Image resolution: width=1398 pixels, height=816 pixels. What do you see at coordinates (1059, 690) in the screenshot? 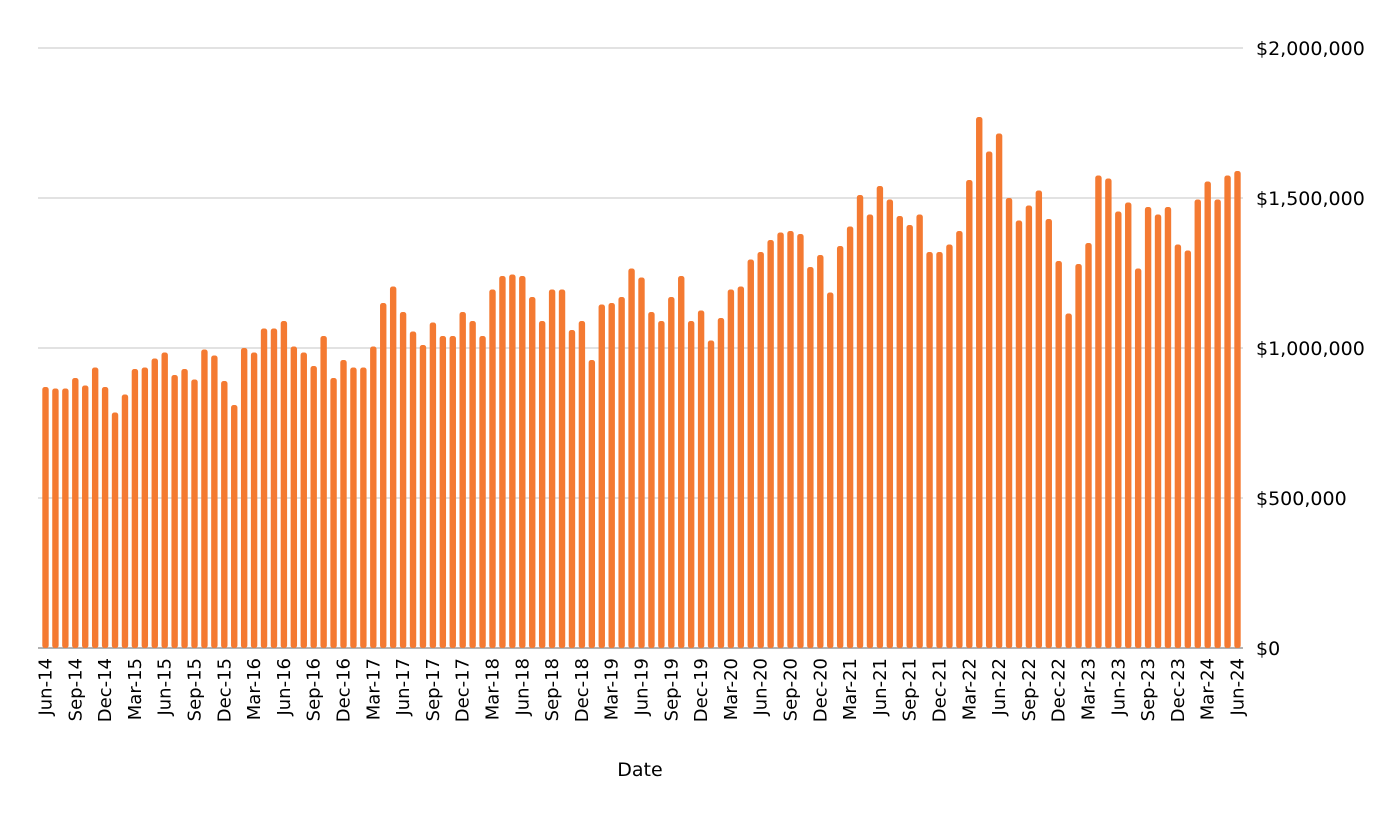
I see `x-tick-label: Dec-22` at bounding box center [1059, 690].